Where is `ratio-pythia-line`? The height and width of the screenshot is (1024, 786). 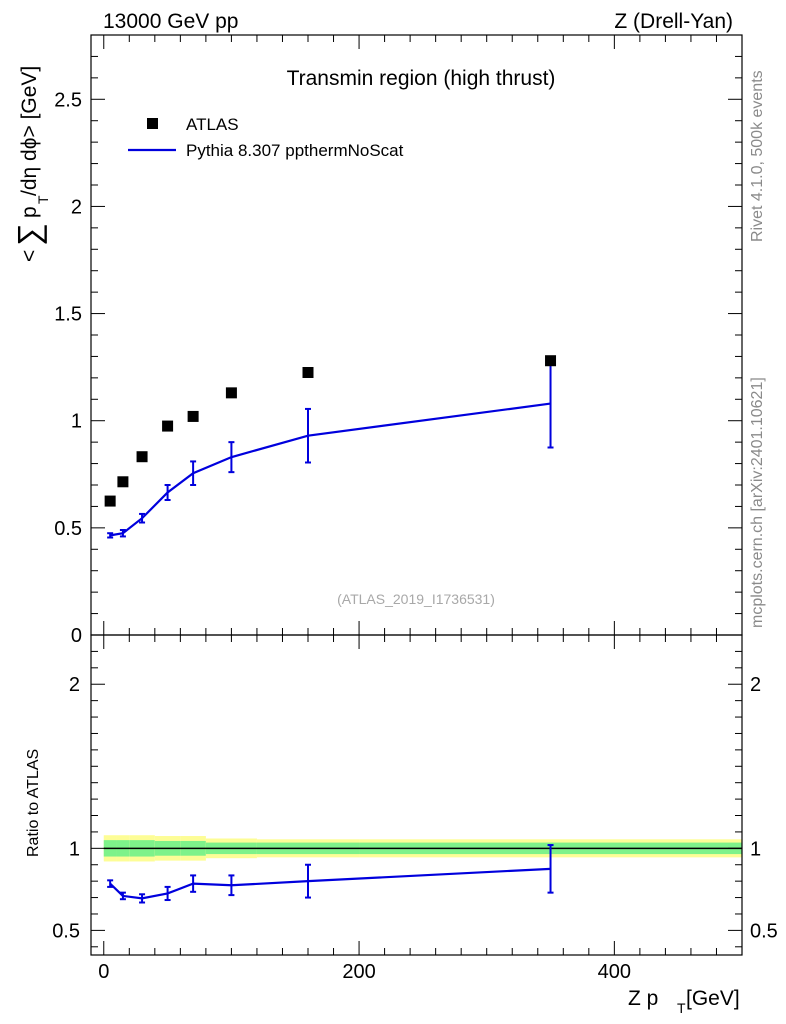 ratio-pythia-line is located at coordinates (330, 883).